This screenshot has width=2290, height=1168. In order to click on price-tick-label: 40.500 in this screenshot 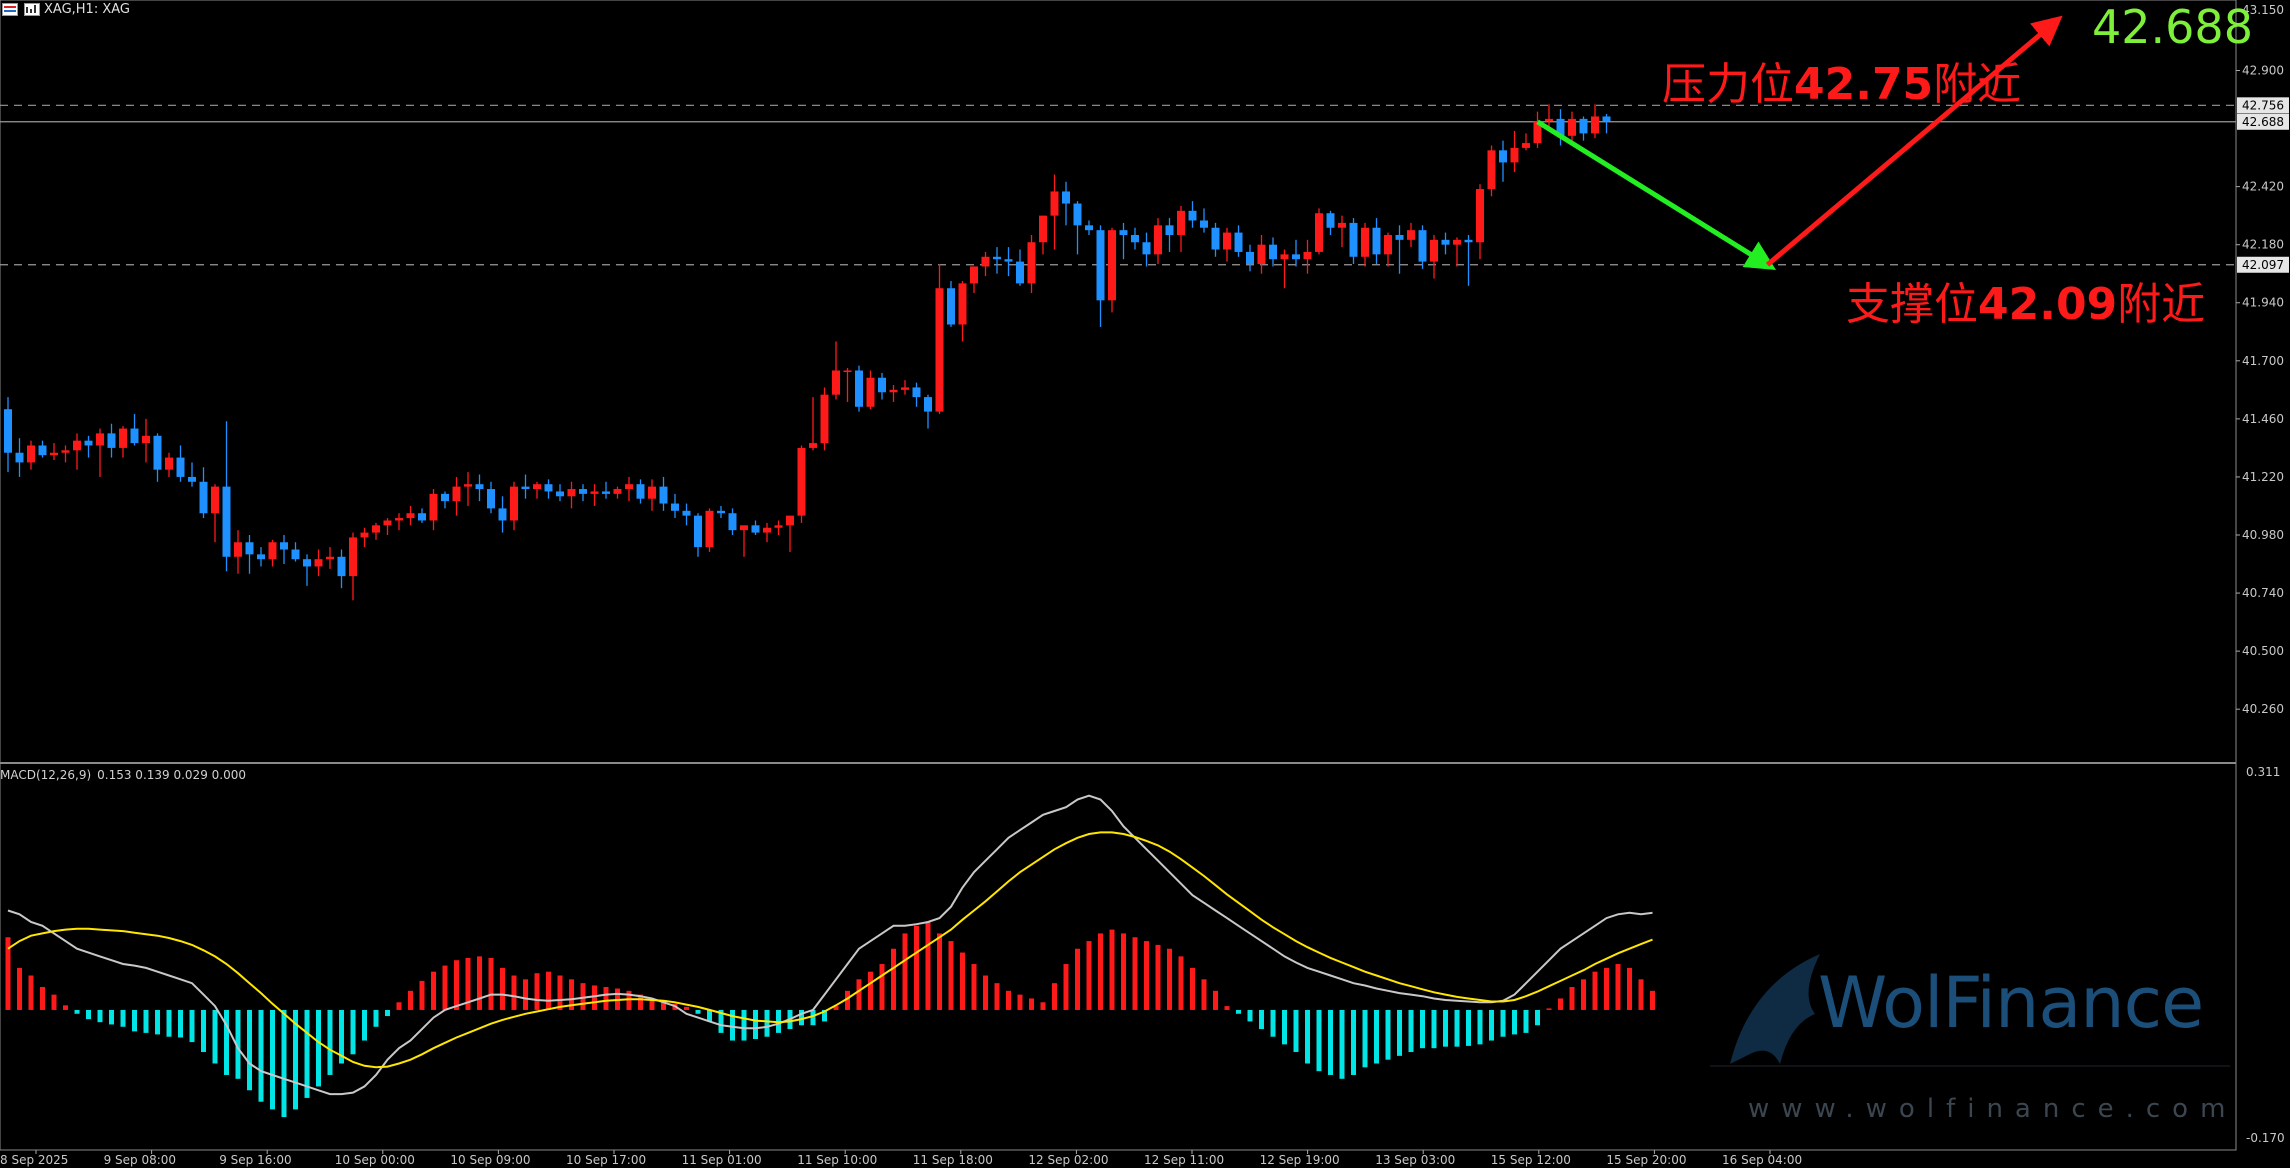, I will do `click(2263, 651)`.